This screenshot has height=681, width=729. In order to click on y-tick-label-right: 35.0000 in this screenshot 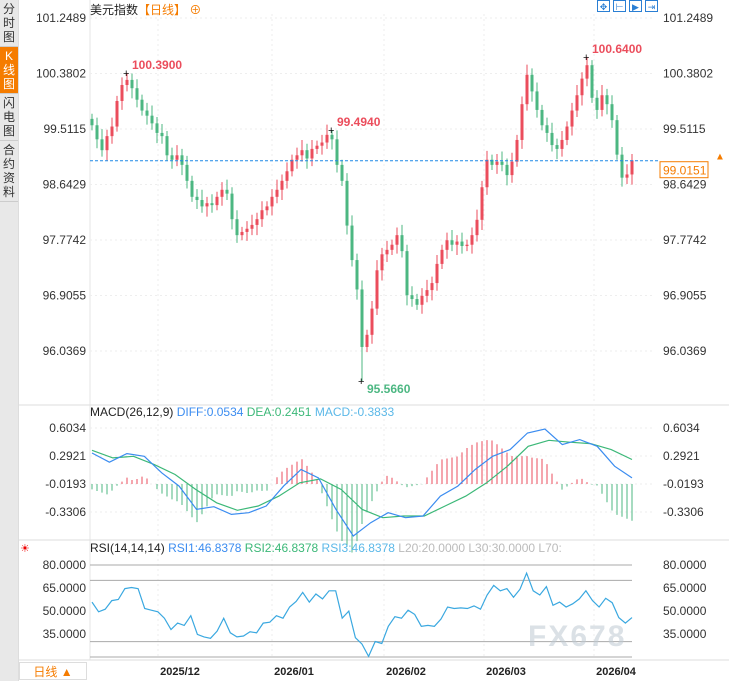, I will do `click(685, 634)`.